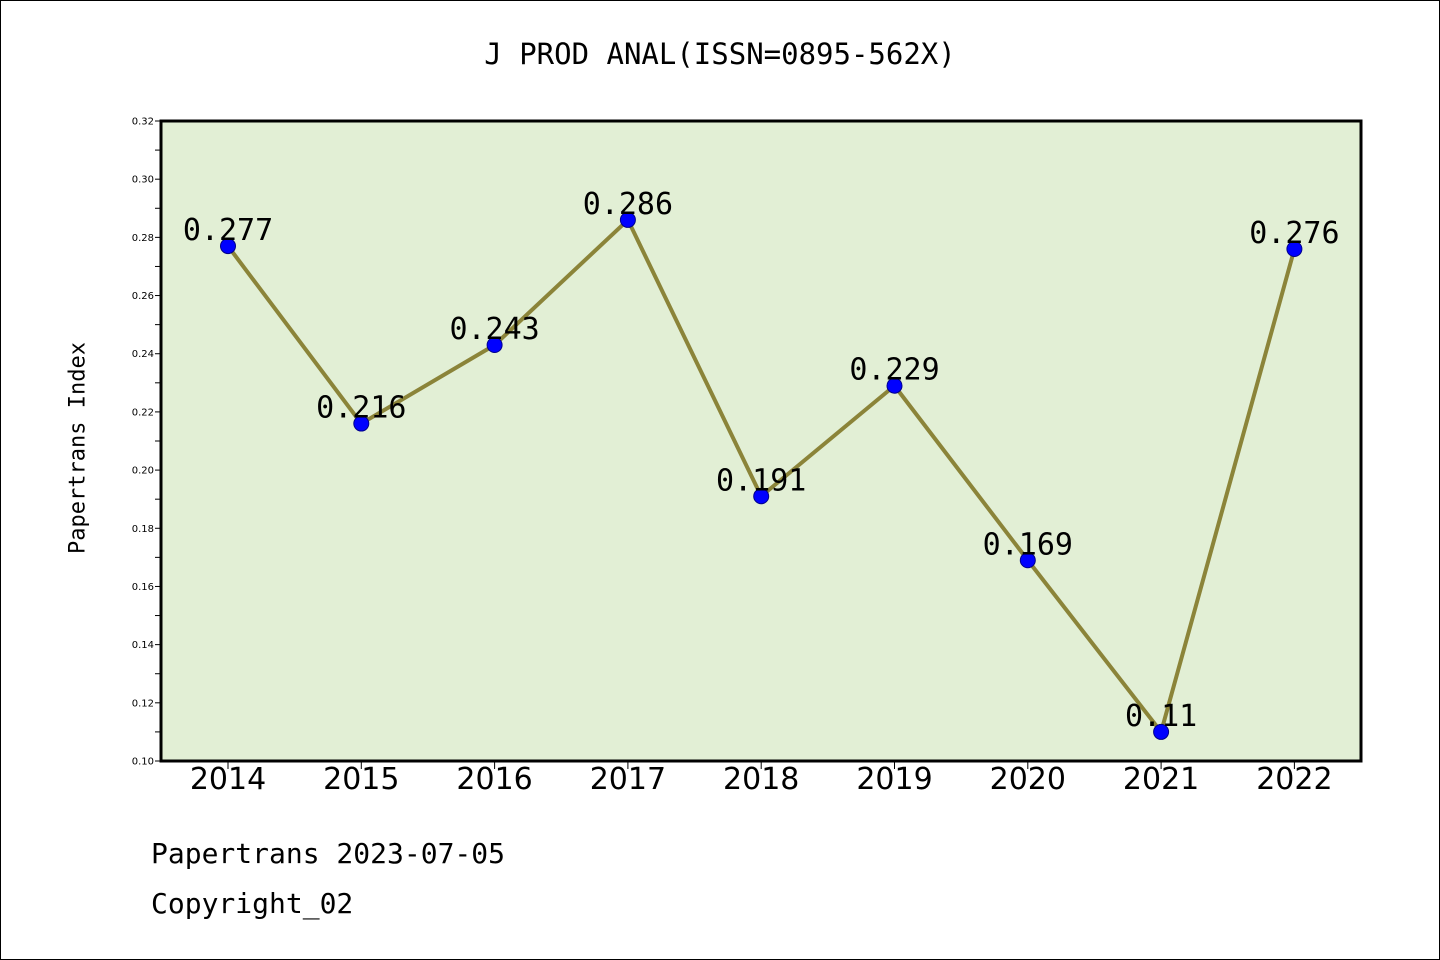 The image size is (1440, 960). Describe the element at coordinates (1028, 779) in the screenshot. I see `x-tick-label: 2020` at that location.